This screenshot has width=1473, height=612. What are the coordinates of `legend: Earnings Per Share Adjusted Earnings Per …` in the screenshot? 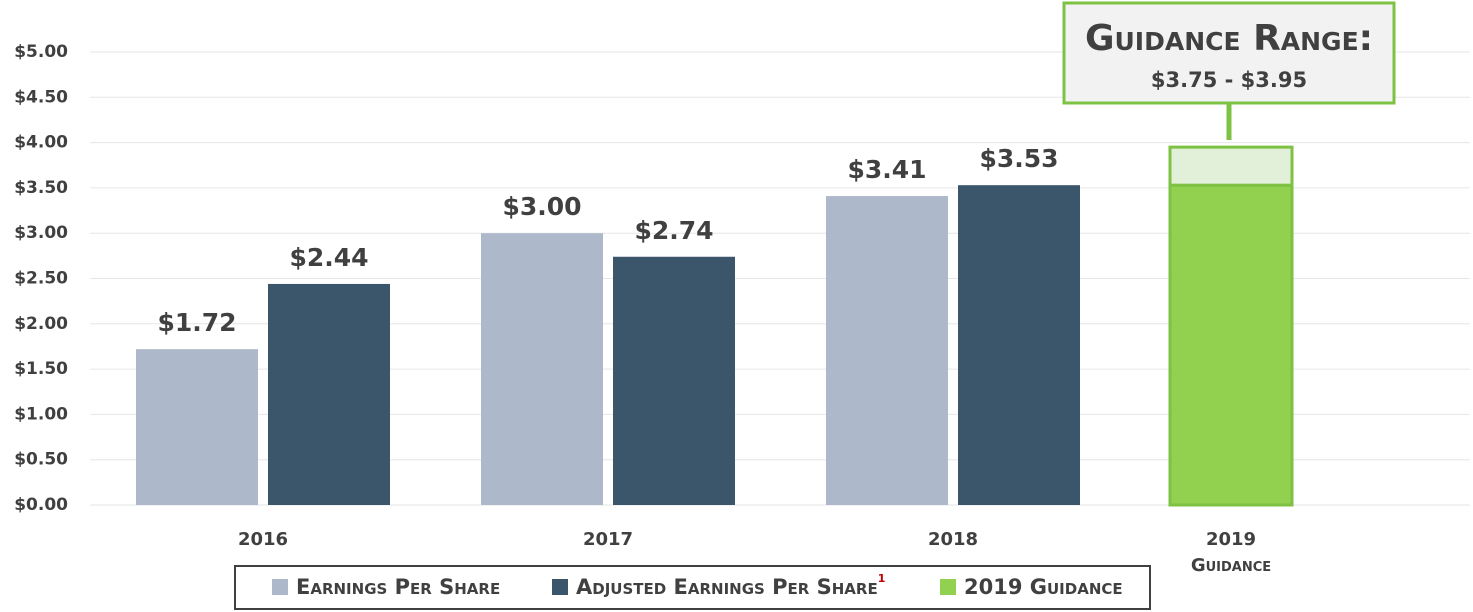 It's located at (697, 585).